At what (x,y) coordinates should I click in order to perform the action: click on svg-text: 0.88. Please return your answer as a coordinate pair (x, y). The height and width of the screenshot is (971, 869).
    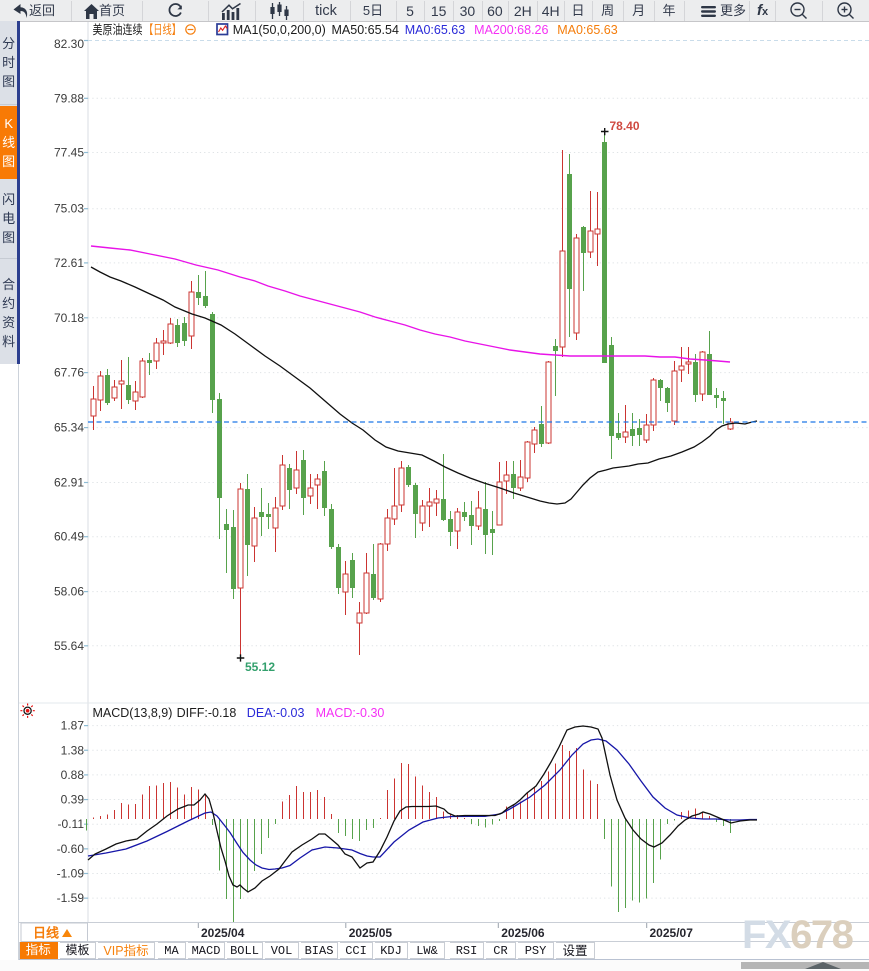
    Looking at the image, I should click on (73, 775).